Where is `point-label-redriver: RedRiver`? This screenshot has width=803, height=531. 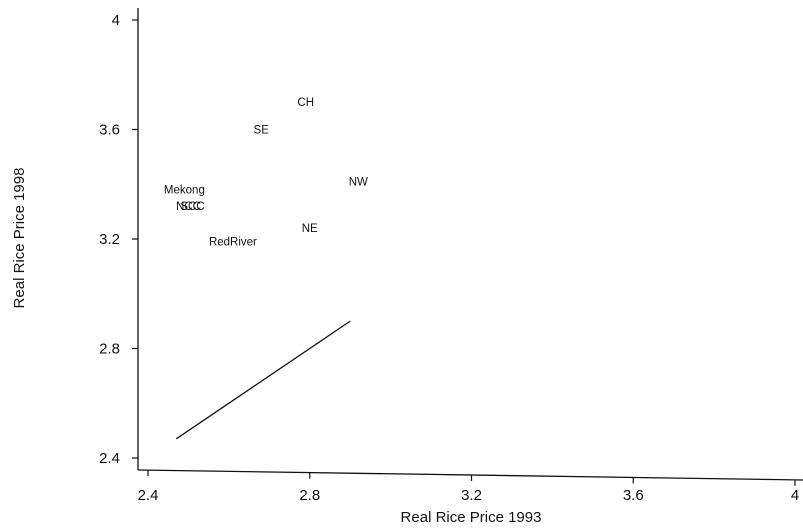
point-label-redriver: RedRiver is located at coordinates (233, 243).